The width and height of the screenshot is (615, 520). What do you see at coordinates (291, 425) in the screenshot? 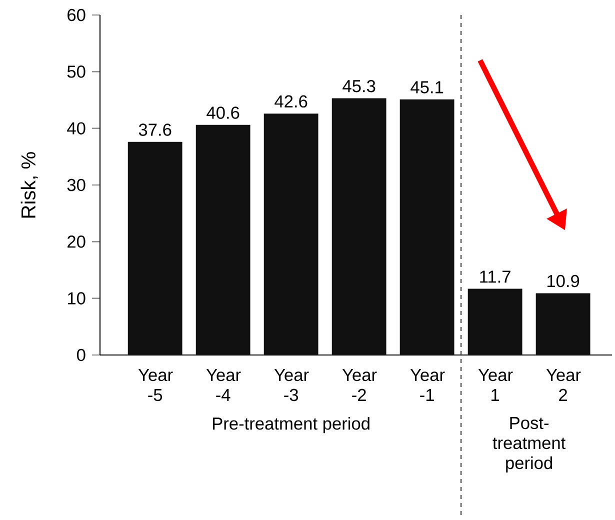
I see `text: Pre-treatment period` at bounding box center [291, 425].